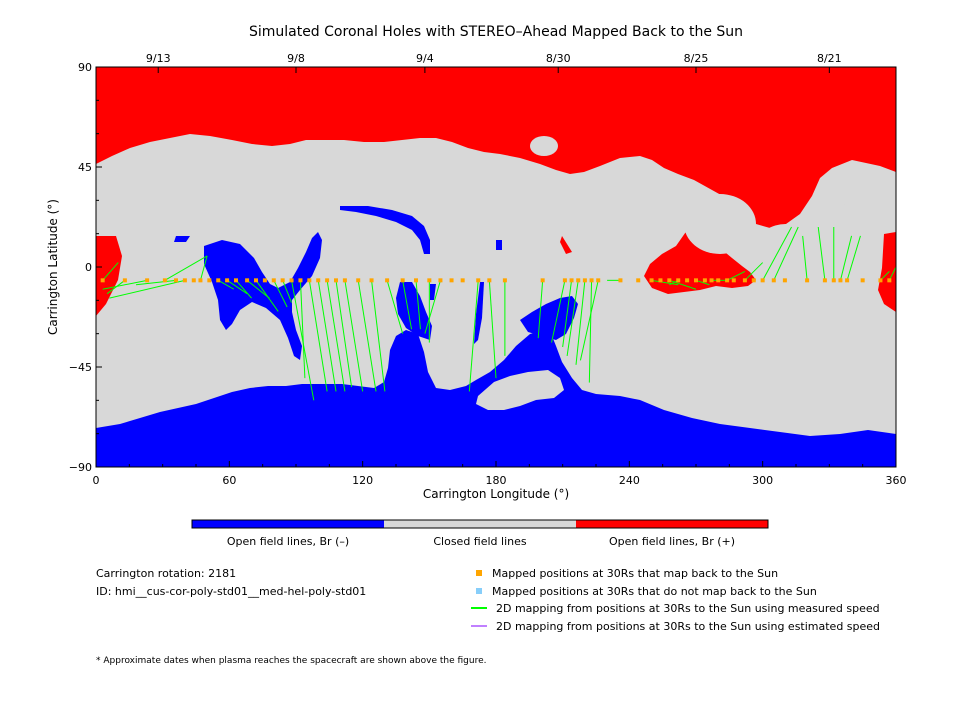  Describe the element at coordinates (288, 524) in the screenshot. I see `colorbar-negative` at that location.